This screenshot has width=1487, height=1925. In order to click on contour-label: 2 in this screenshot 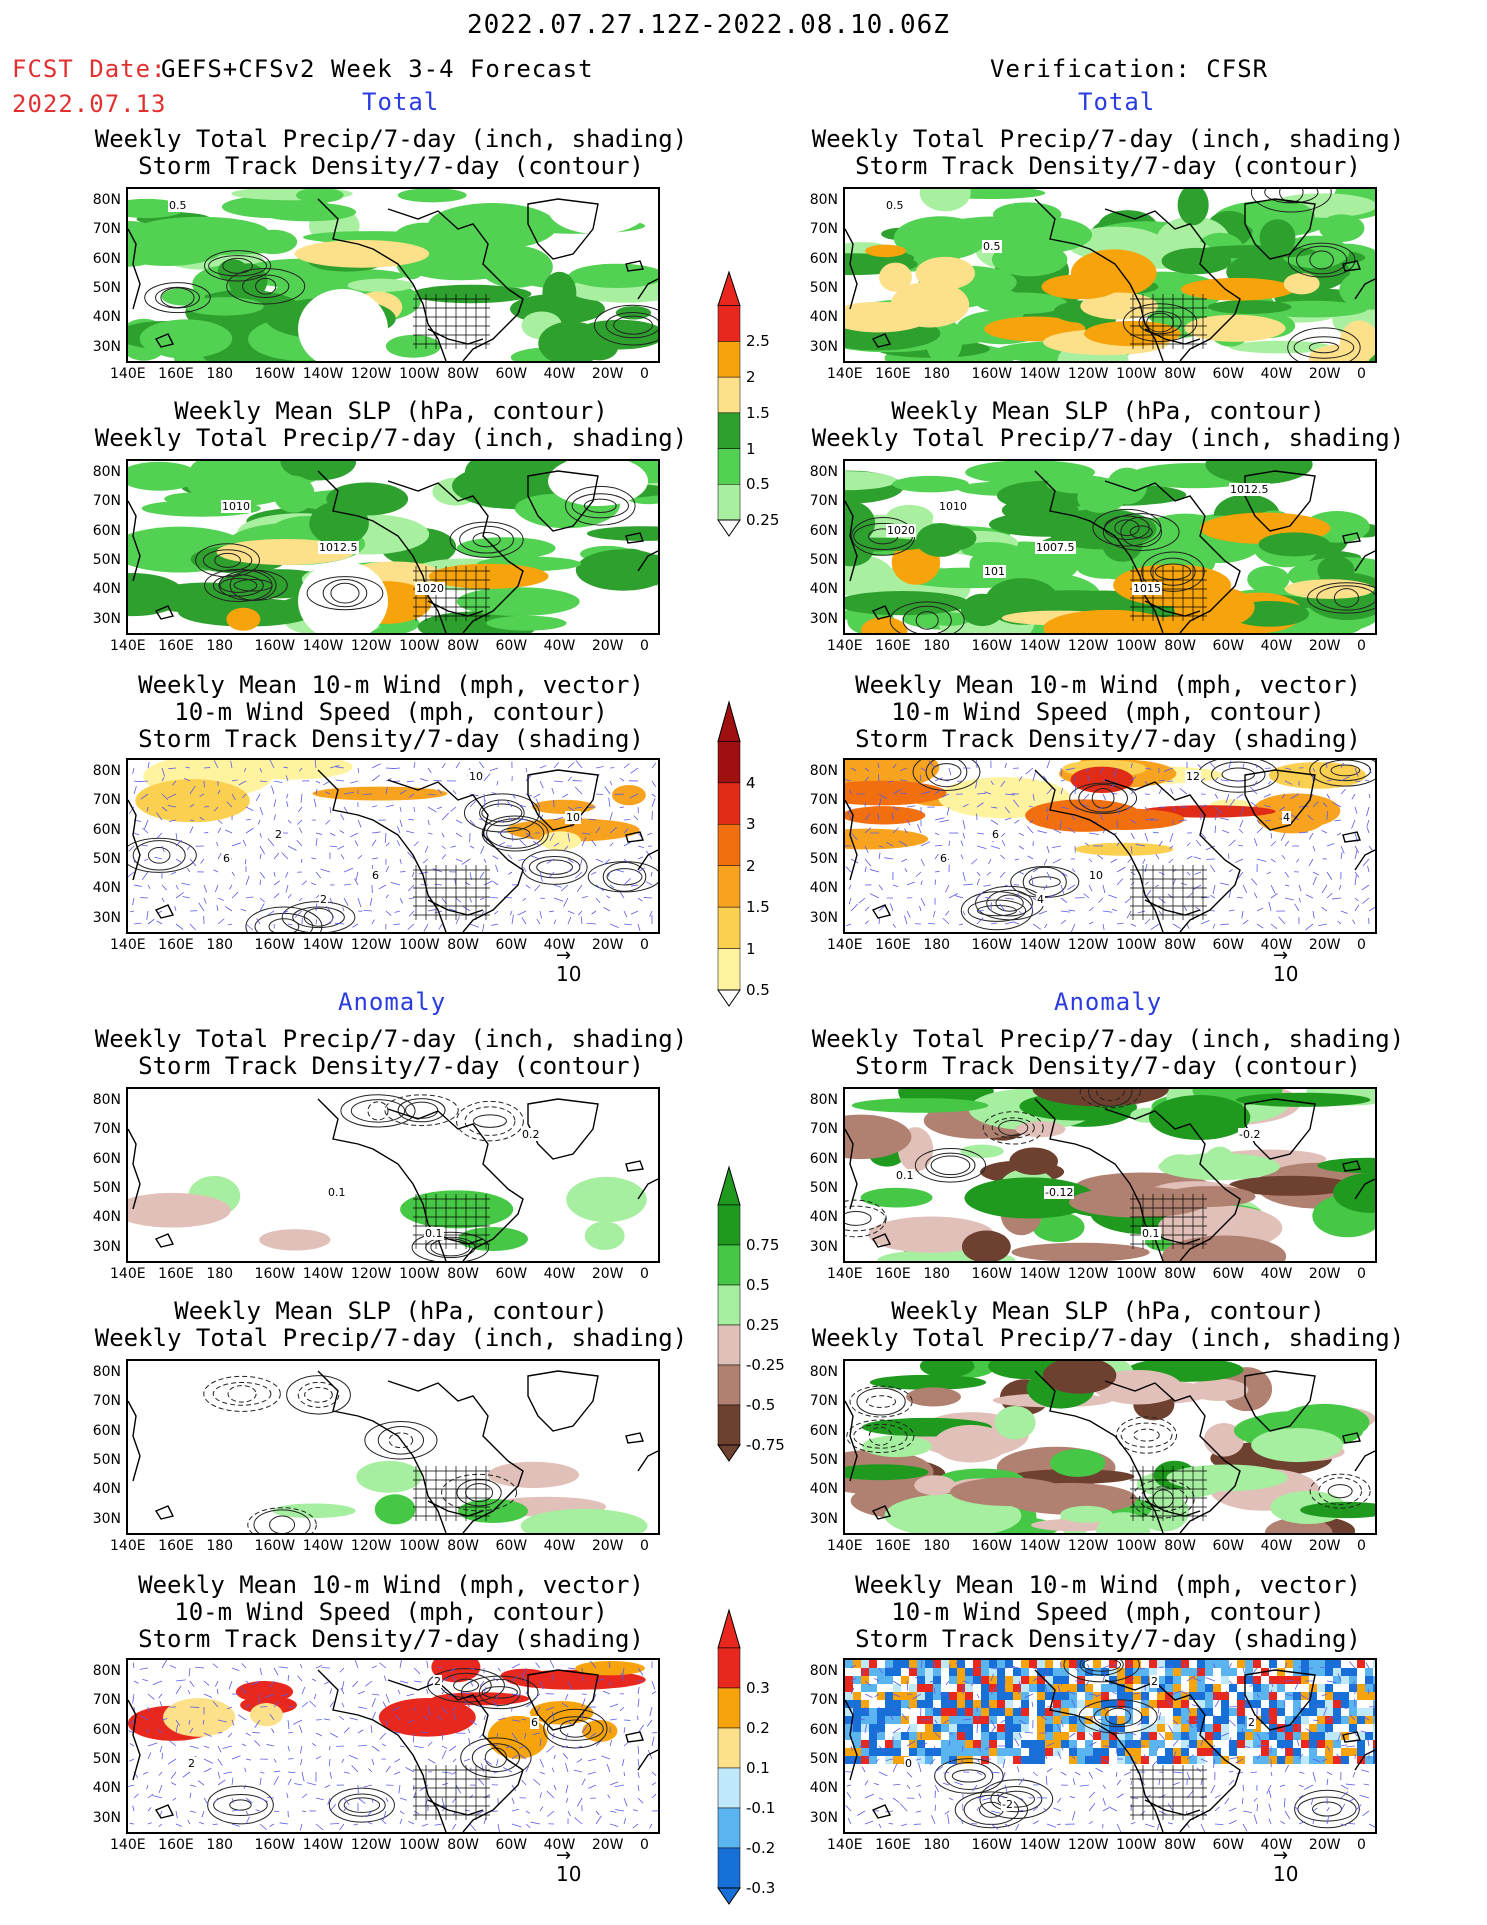, I will do `click(191, 1763)`.